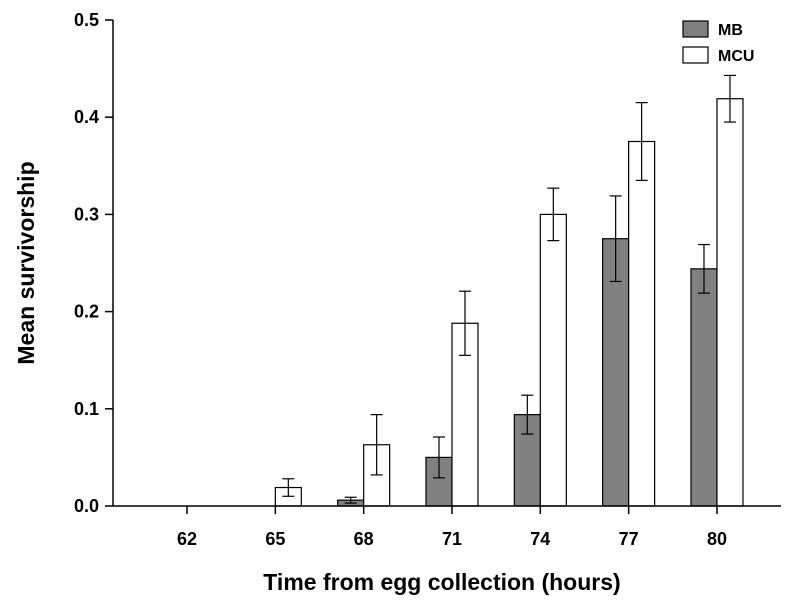 The width and height of the screenshot is (792, 605). What do you see at coordinates (540, 539) in the screenshot?
I see `x-tick-label-4: 74` at bounding box center [540, 539].